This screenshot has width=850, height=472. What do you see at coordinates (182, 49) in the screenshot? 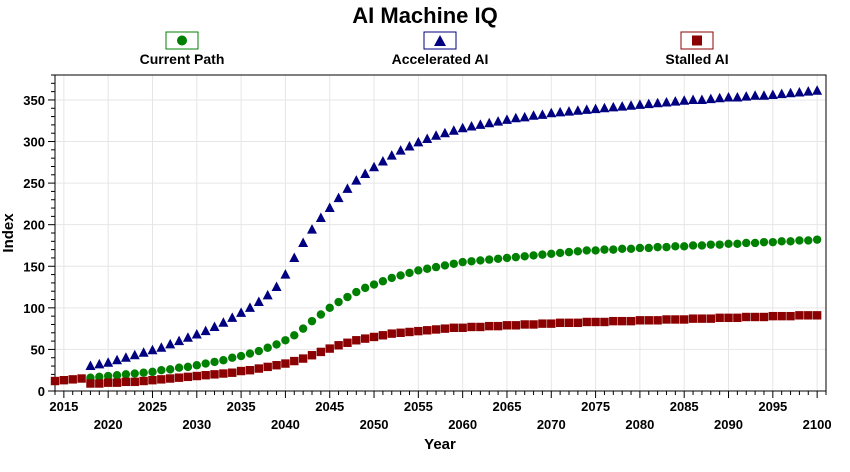
I see `legend-item-current-path: Current Path` at bounding box center [182, 49].